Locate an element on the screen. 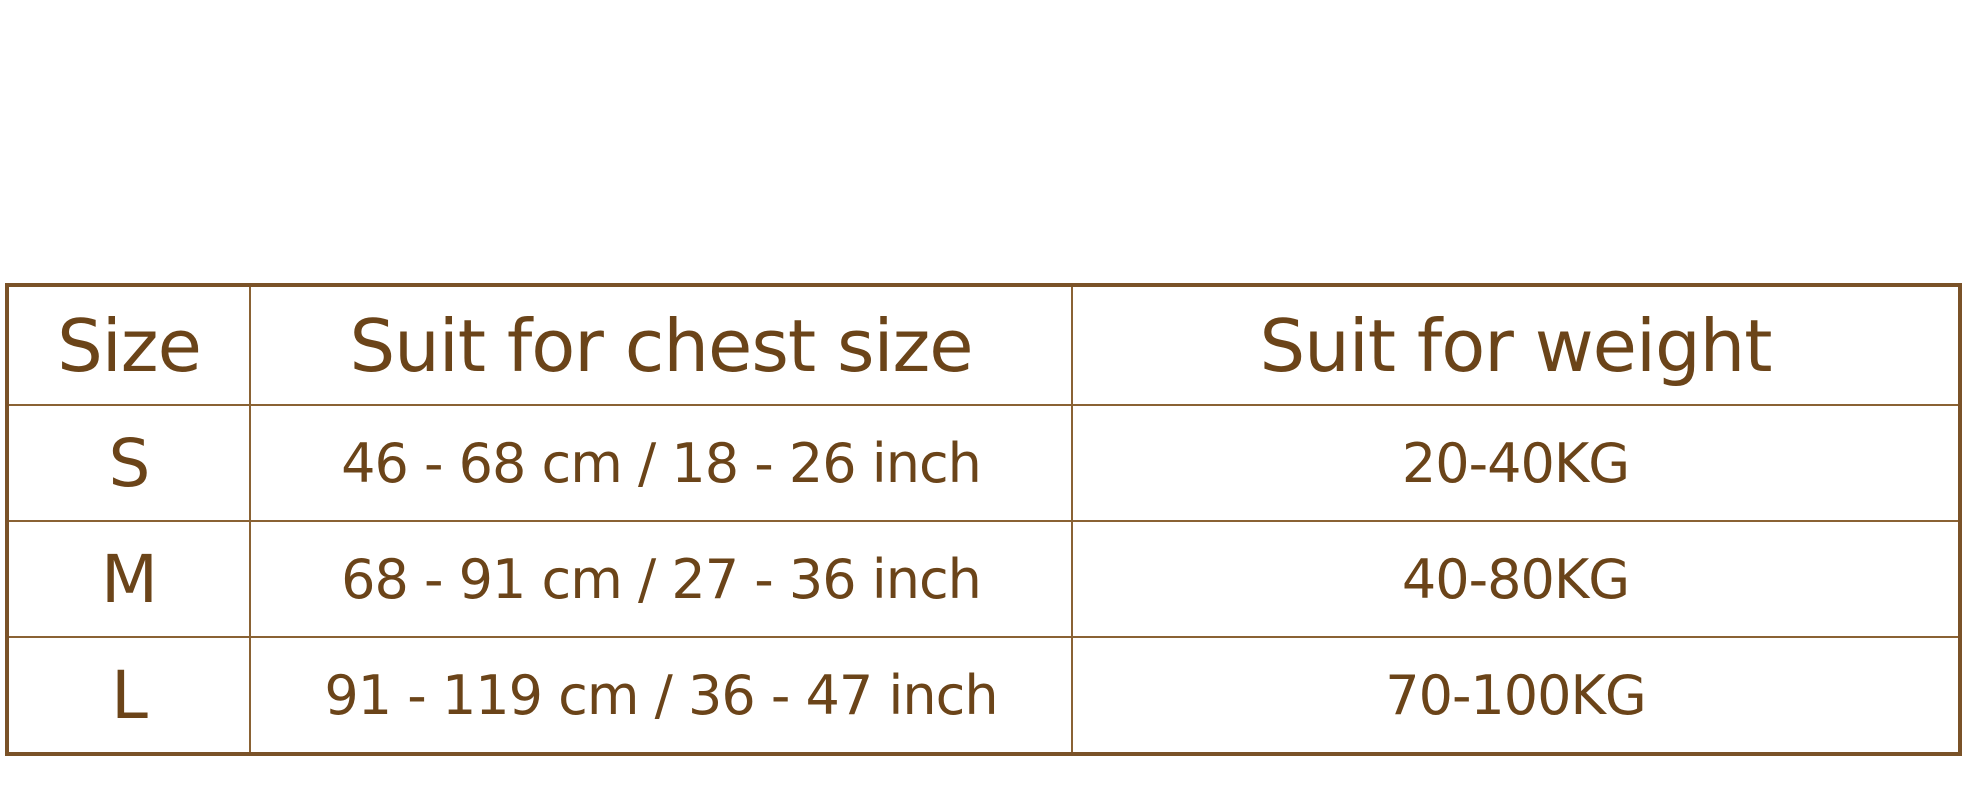 The image size is (1963, 800). table-row: M 68 - 91 cm / 27 - 36 inch 40-80KG is located at coordinates (983, 579).